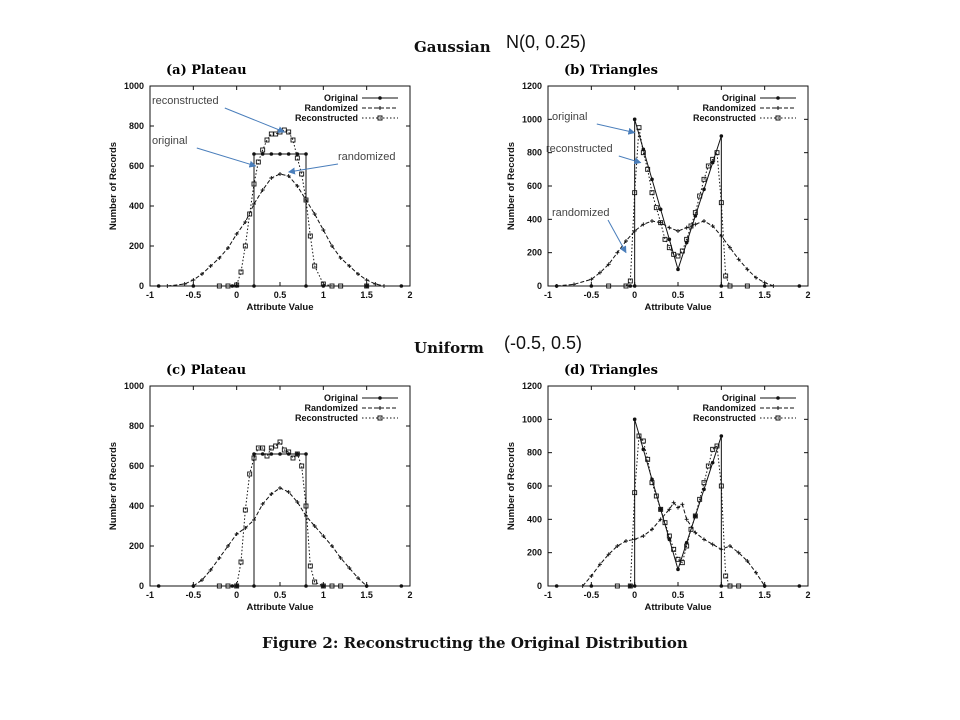 The width and height of the screenshot is (960, 720). I want to click on panel-title: (d) Triangles, so click(611, 370).